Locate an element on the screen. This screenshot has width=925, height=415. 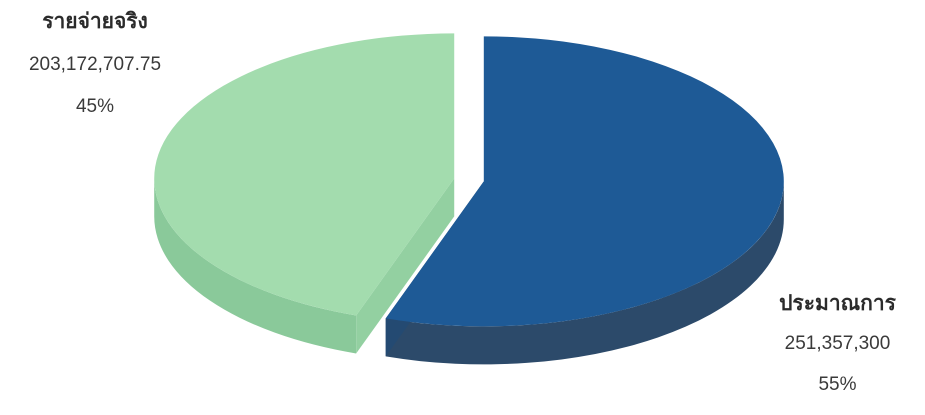
data-label-budget-value: 251,357,300 is located at coordinates (837, 343).